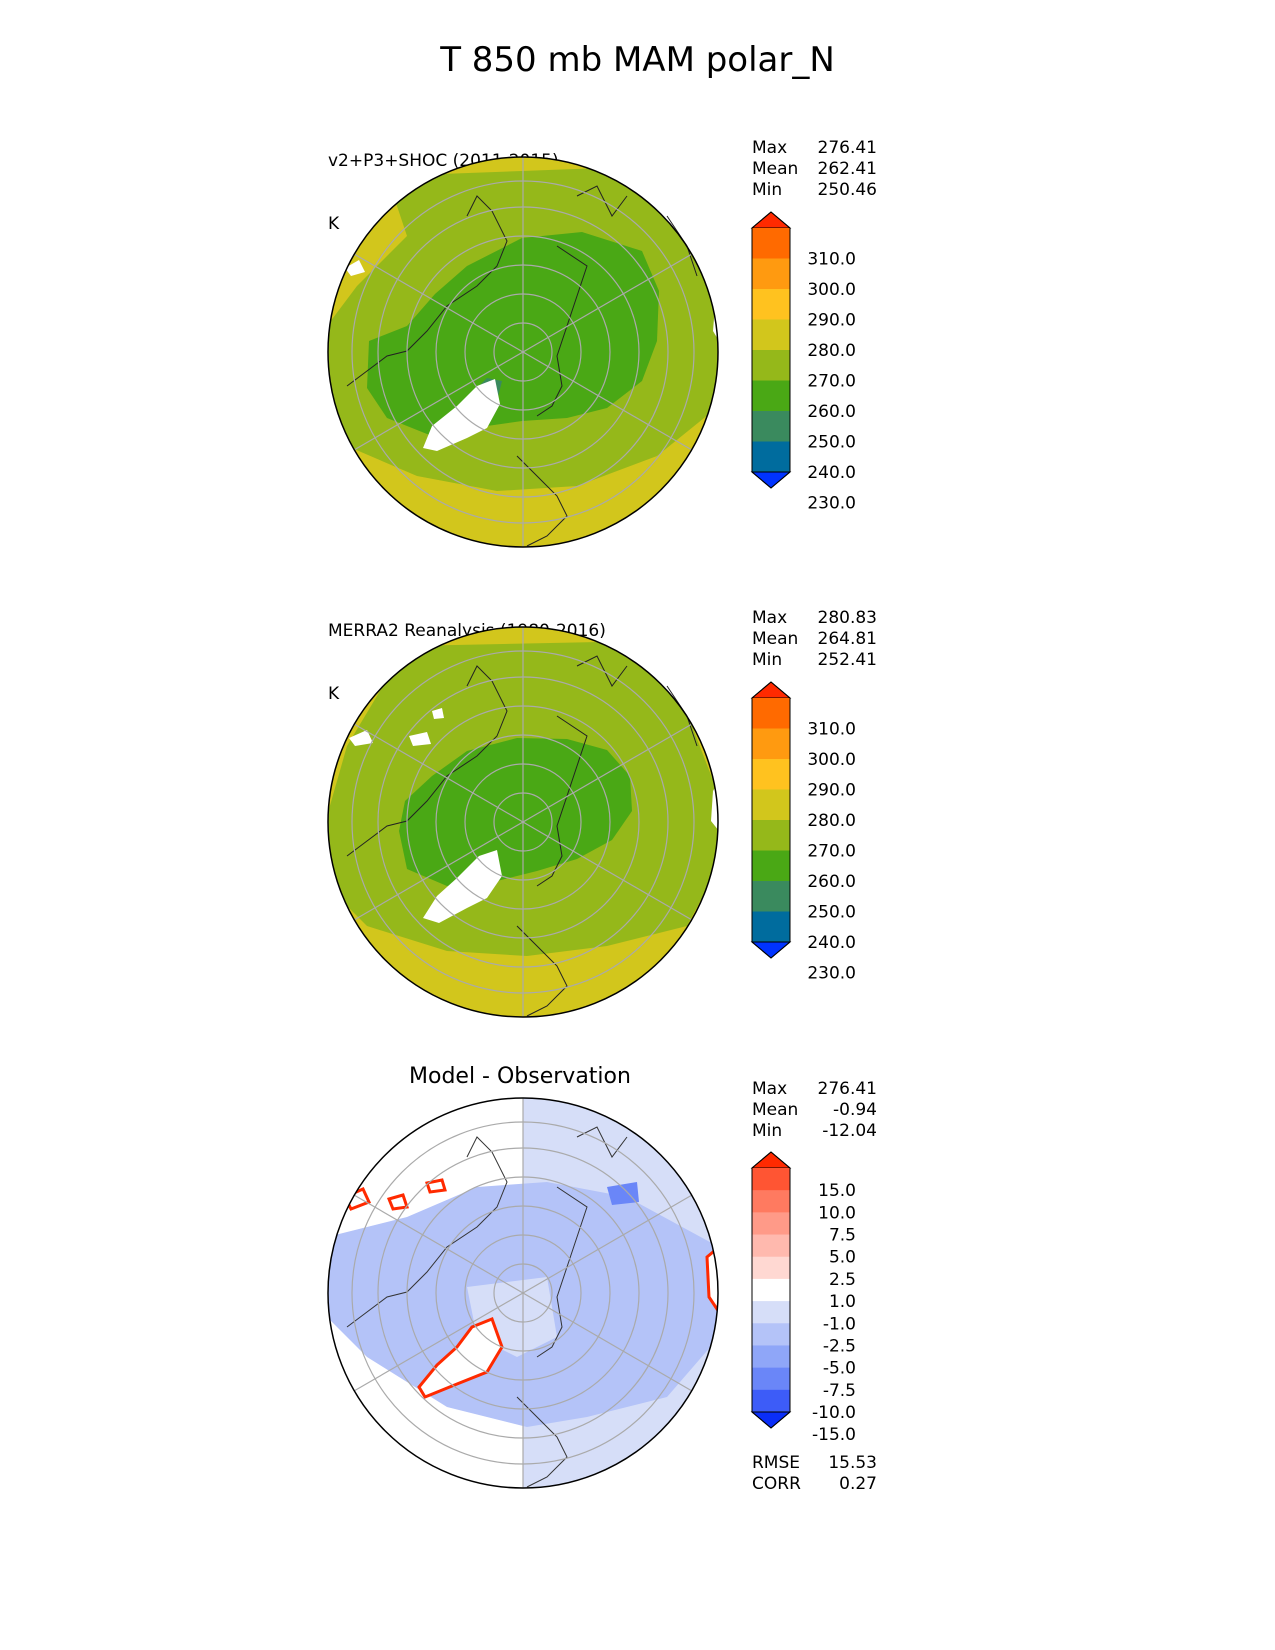  Describe the element at coordinates (847, 660) in the screenshot. I see `stat-value: 252.41` at that location.